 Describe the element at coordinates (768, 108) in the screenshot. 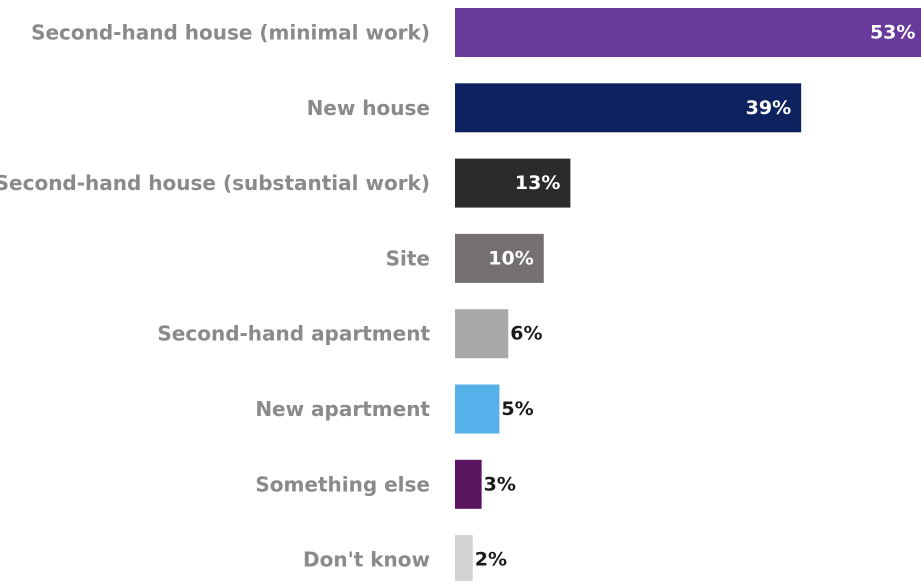

I see `value-label: 39%` at that location.